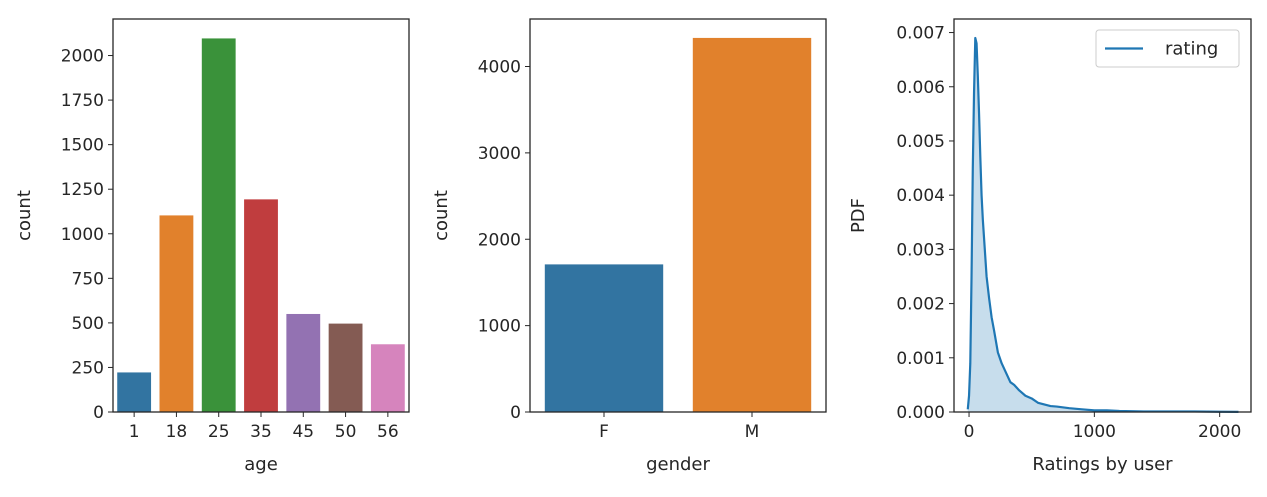  What do you see at coordinates (1094, 432) in the screenshot?
I see `x-tick-label: 1000` at bounding box center [1094, 432].